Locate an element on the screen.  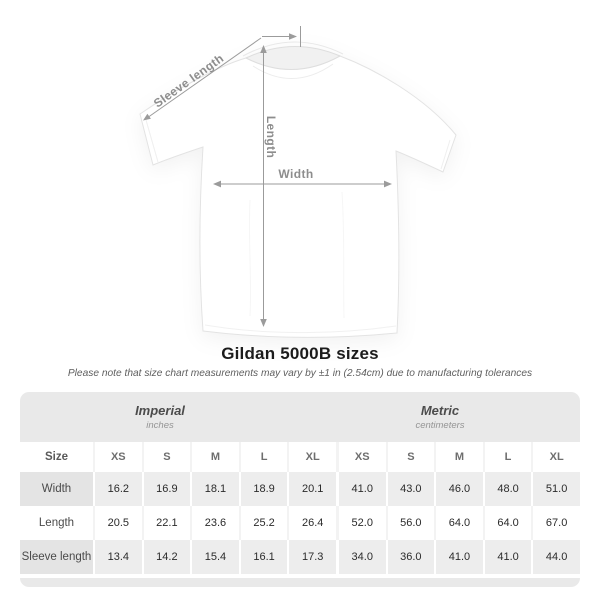
value-cell: 18.1 is located at coordinates (214, 489).